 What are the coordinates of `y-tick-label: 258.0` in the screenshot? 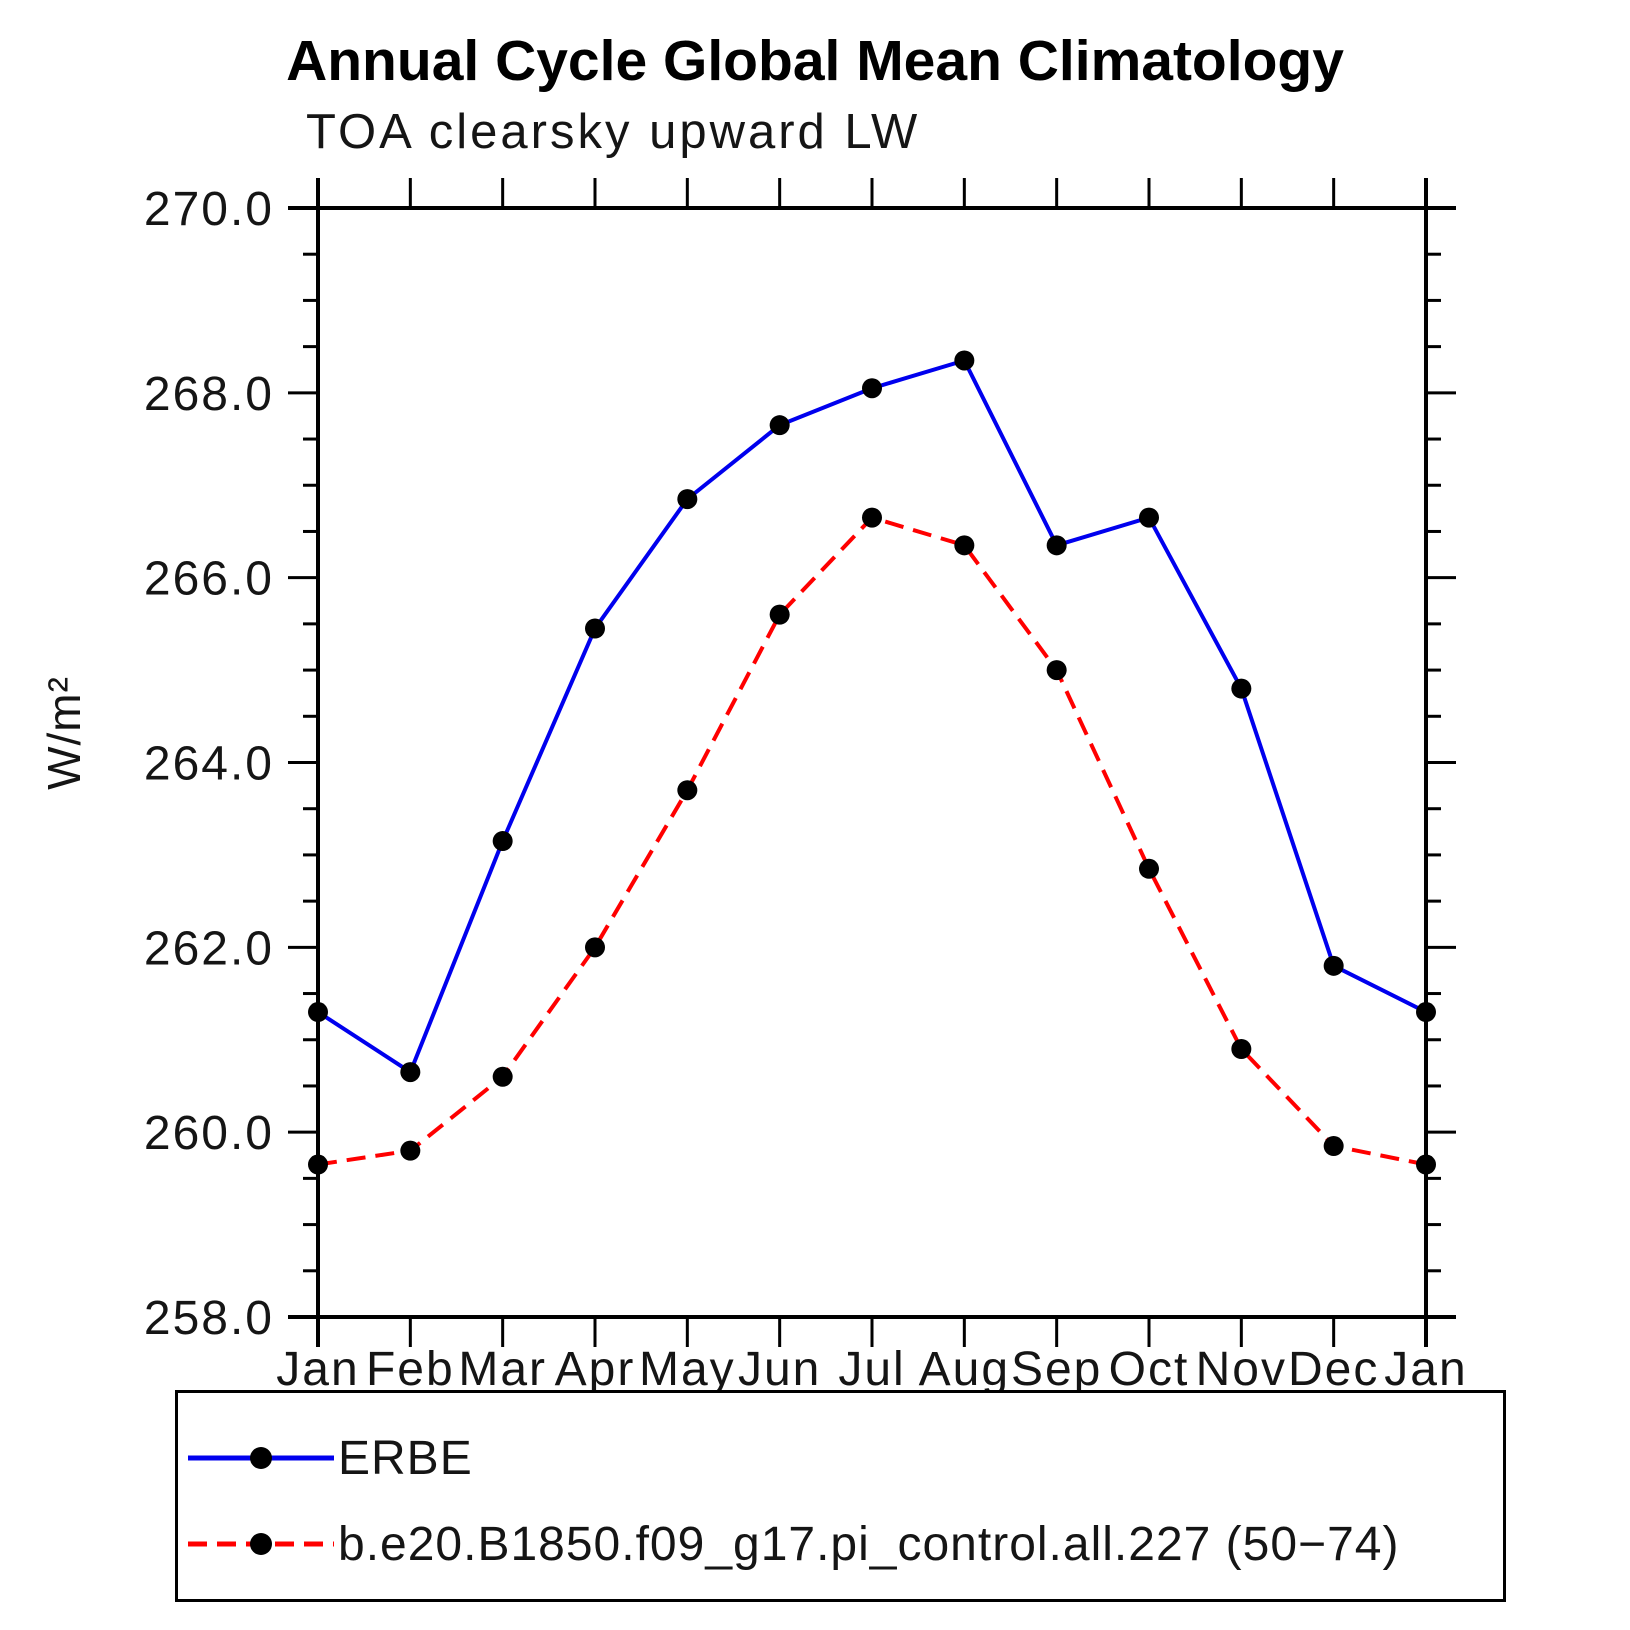 It's located at (209, 1318).